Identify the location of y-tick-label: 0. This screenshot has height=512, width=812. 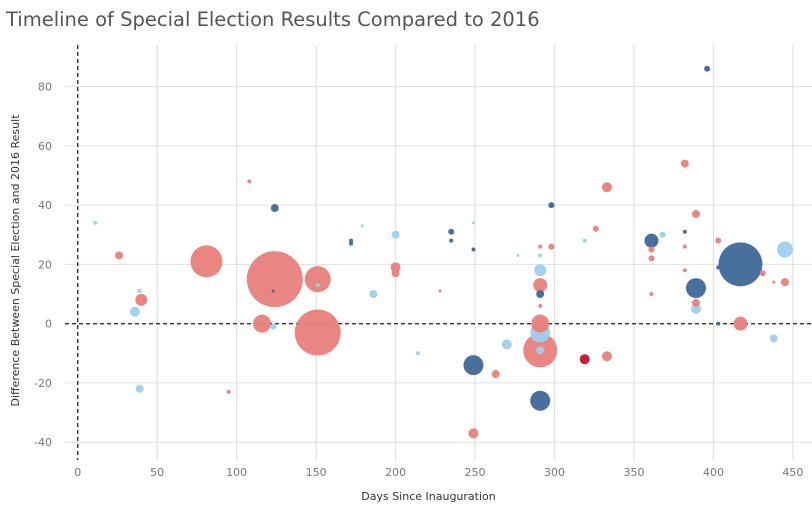
(48, 324).